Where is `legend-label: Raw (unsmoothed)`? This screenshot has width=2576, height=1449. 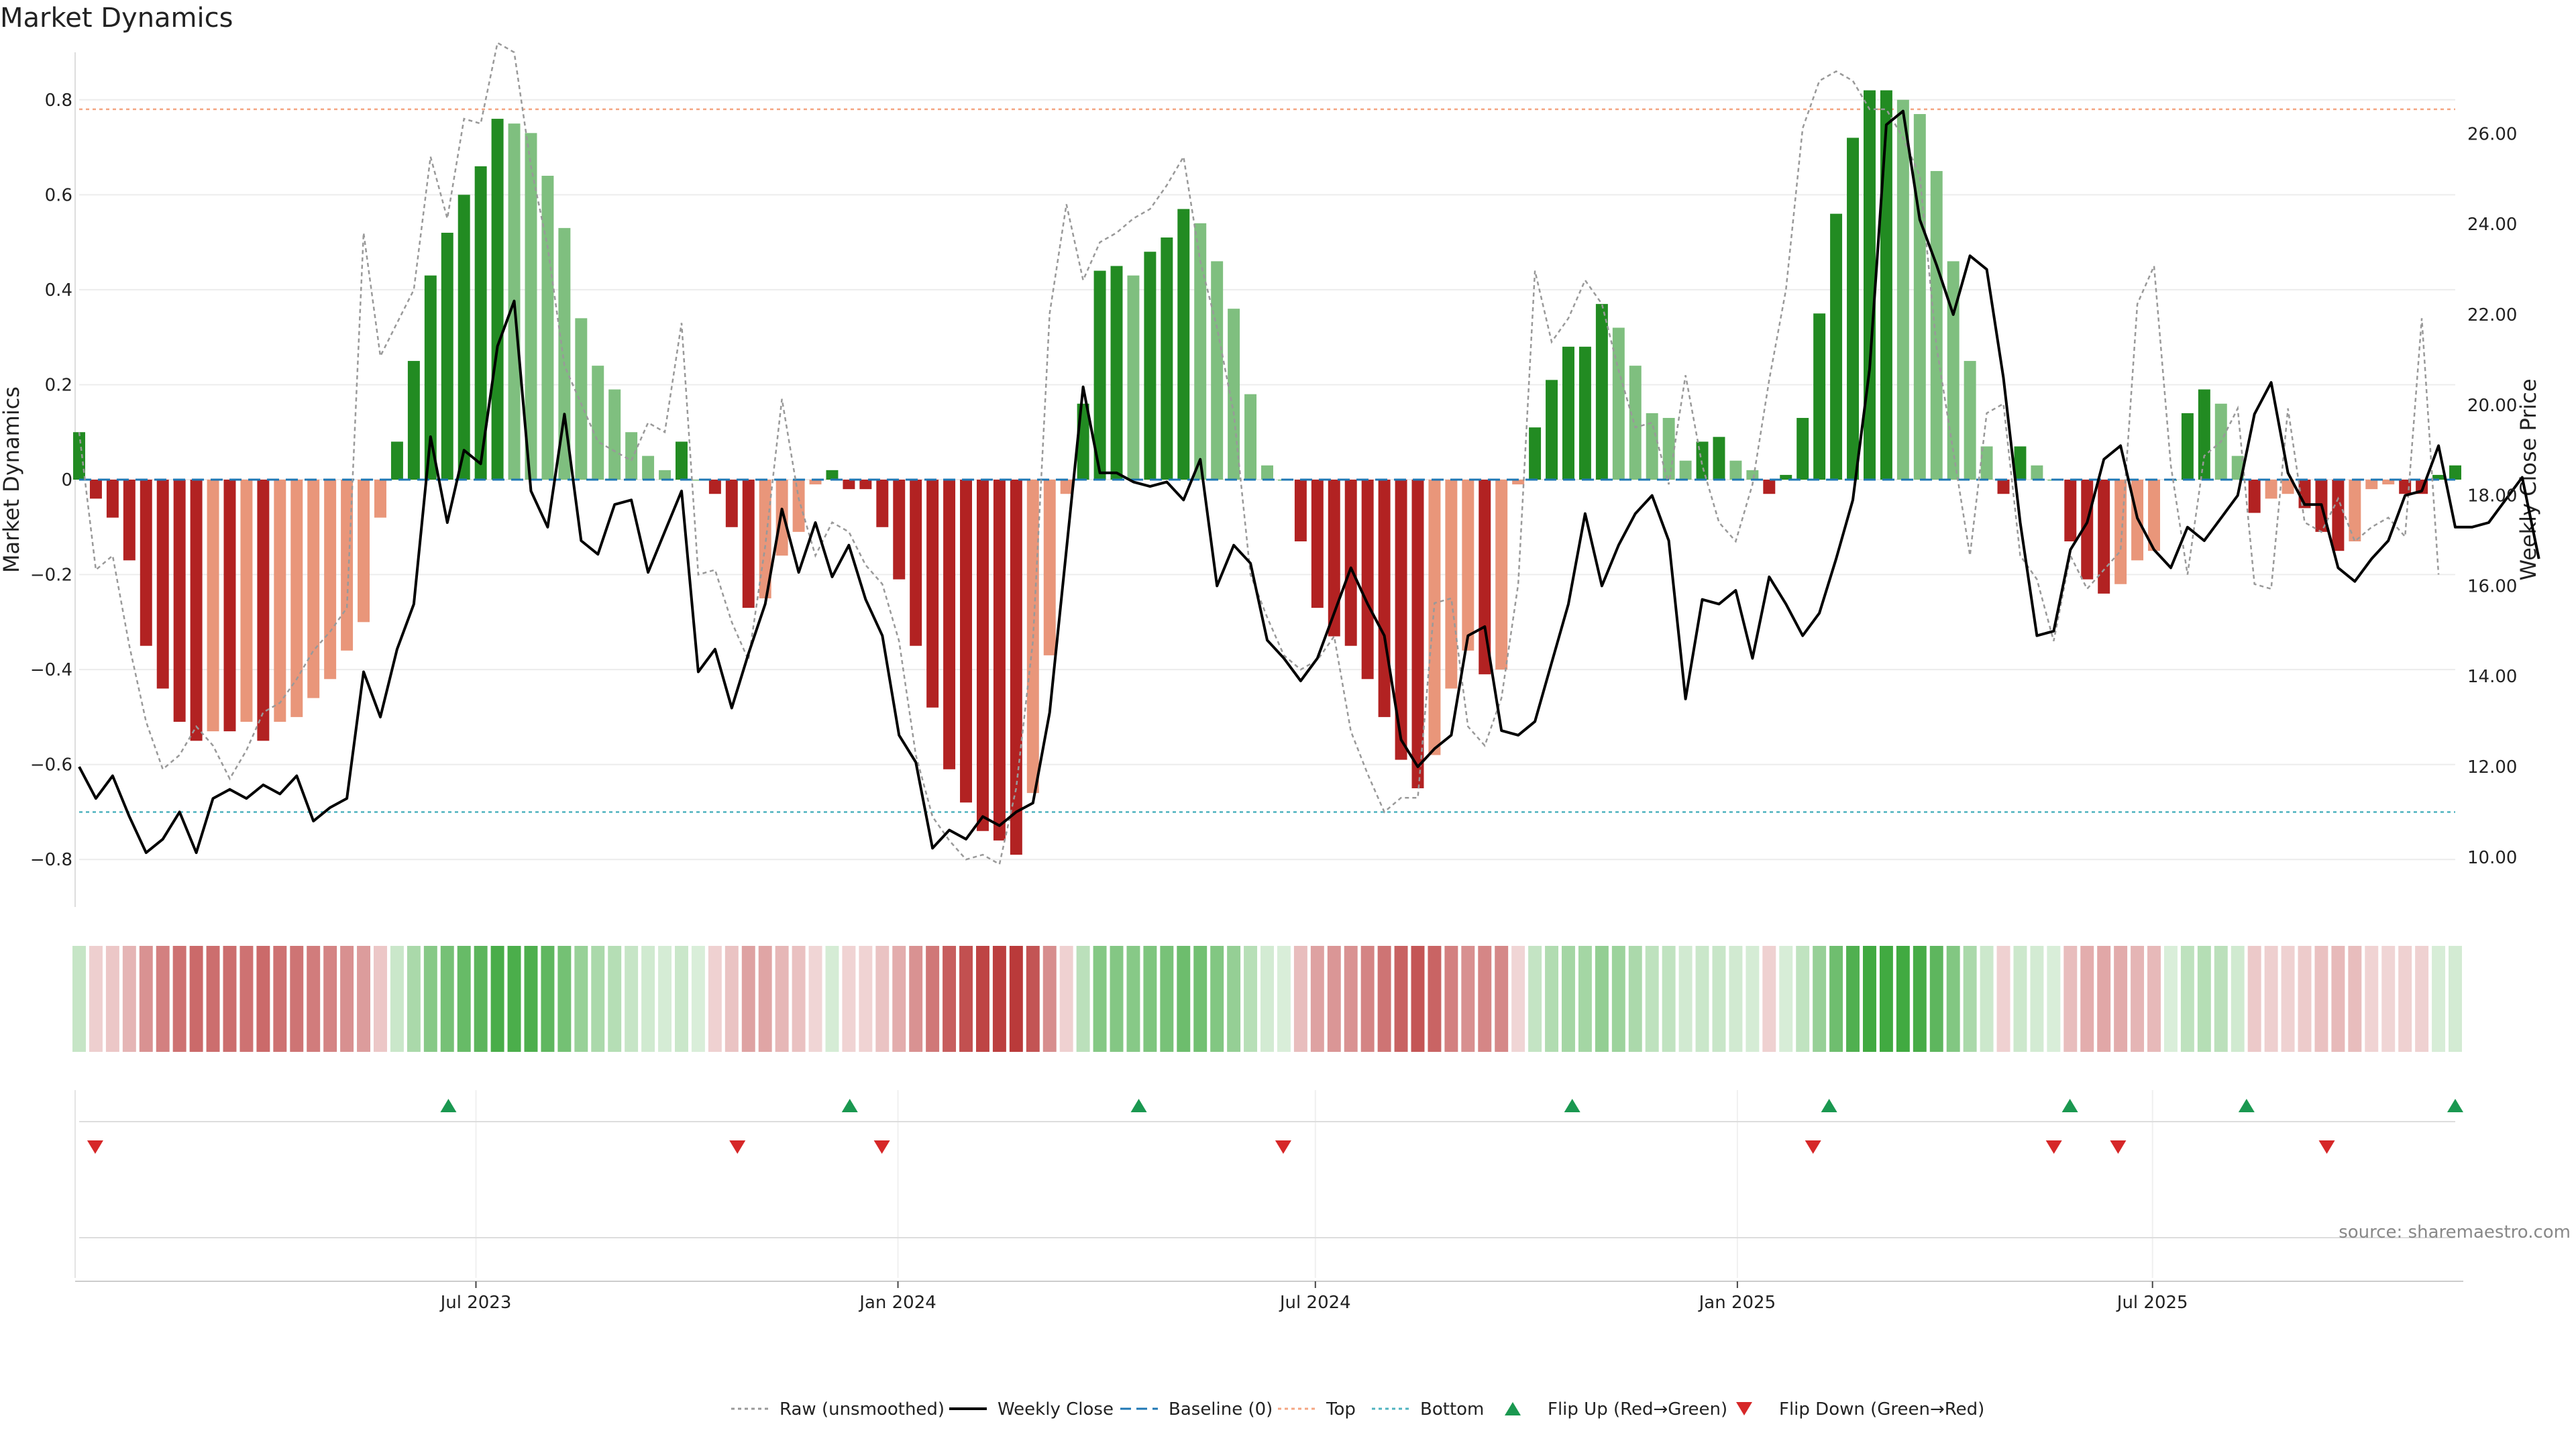 legend-label: Raw (unsmoothed) is located at coordinates (862, 1409).